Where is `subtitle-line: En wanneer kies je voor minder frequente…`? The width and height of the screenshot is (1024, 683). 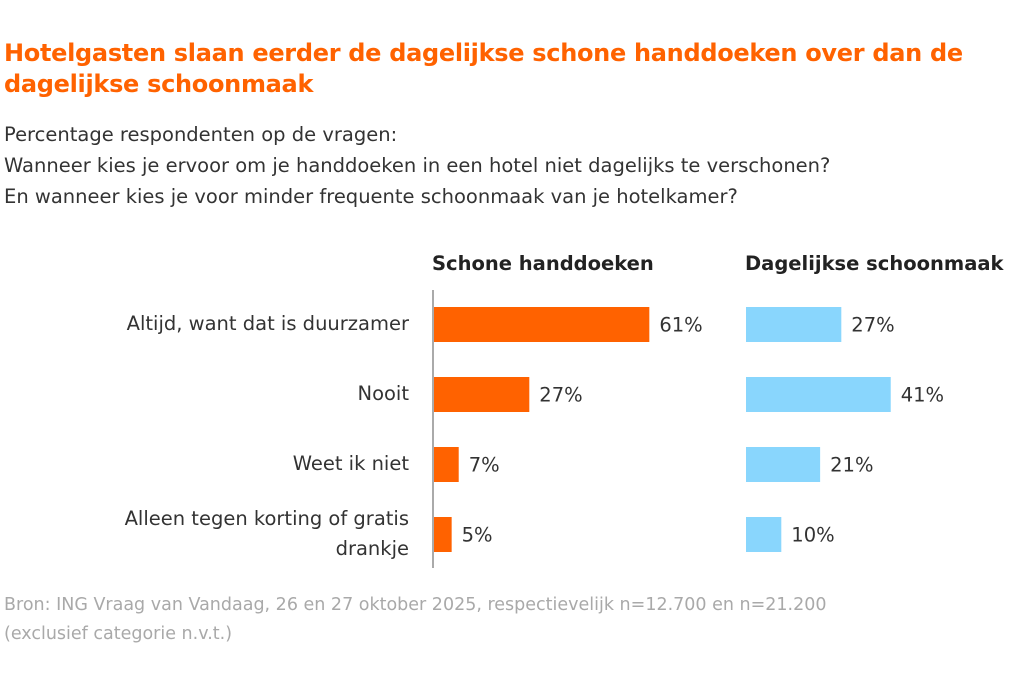
subtitle-line: En wanneer kies je voor minder frequente… is located at coordinates (371, 196).